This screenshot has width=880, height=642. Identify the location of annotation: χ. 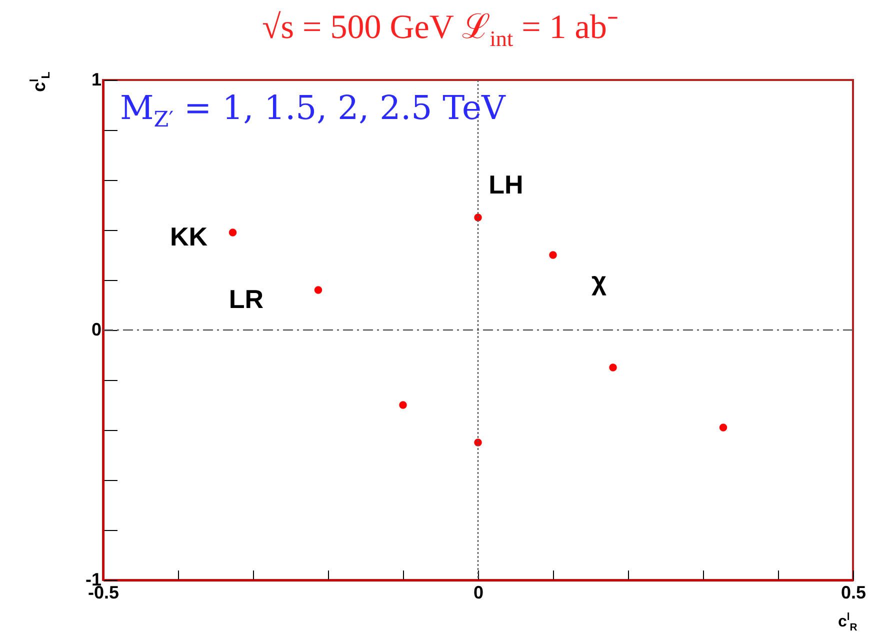
(599, 281).